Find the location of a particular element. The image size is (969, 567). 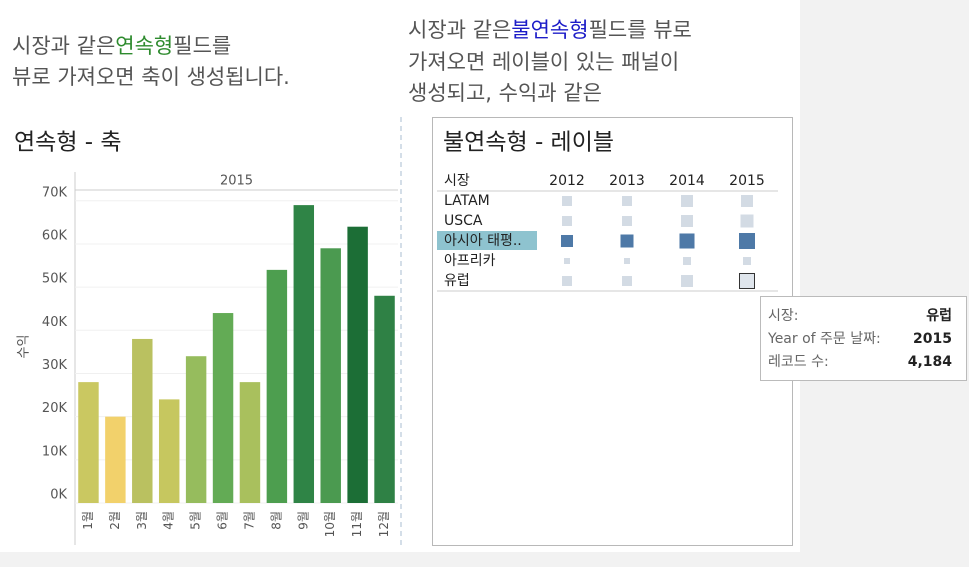

caption-right-line3: 생성되고, 수익과 같은 is located at coordinates (505, 93).